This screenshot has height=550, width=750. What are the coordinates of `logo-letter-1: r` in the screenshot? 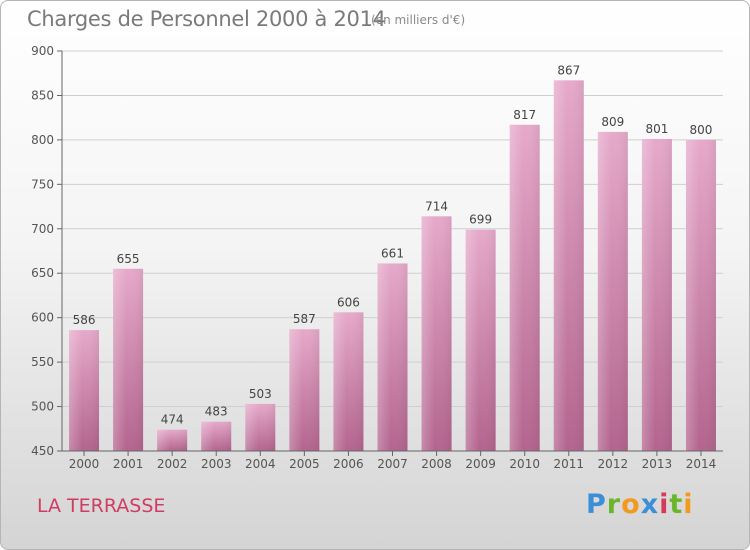 It's located at (614, 504).